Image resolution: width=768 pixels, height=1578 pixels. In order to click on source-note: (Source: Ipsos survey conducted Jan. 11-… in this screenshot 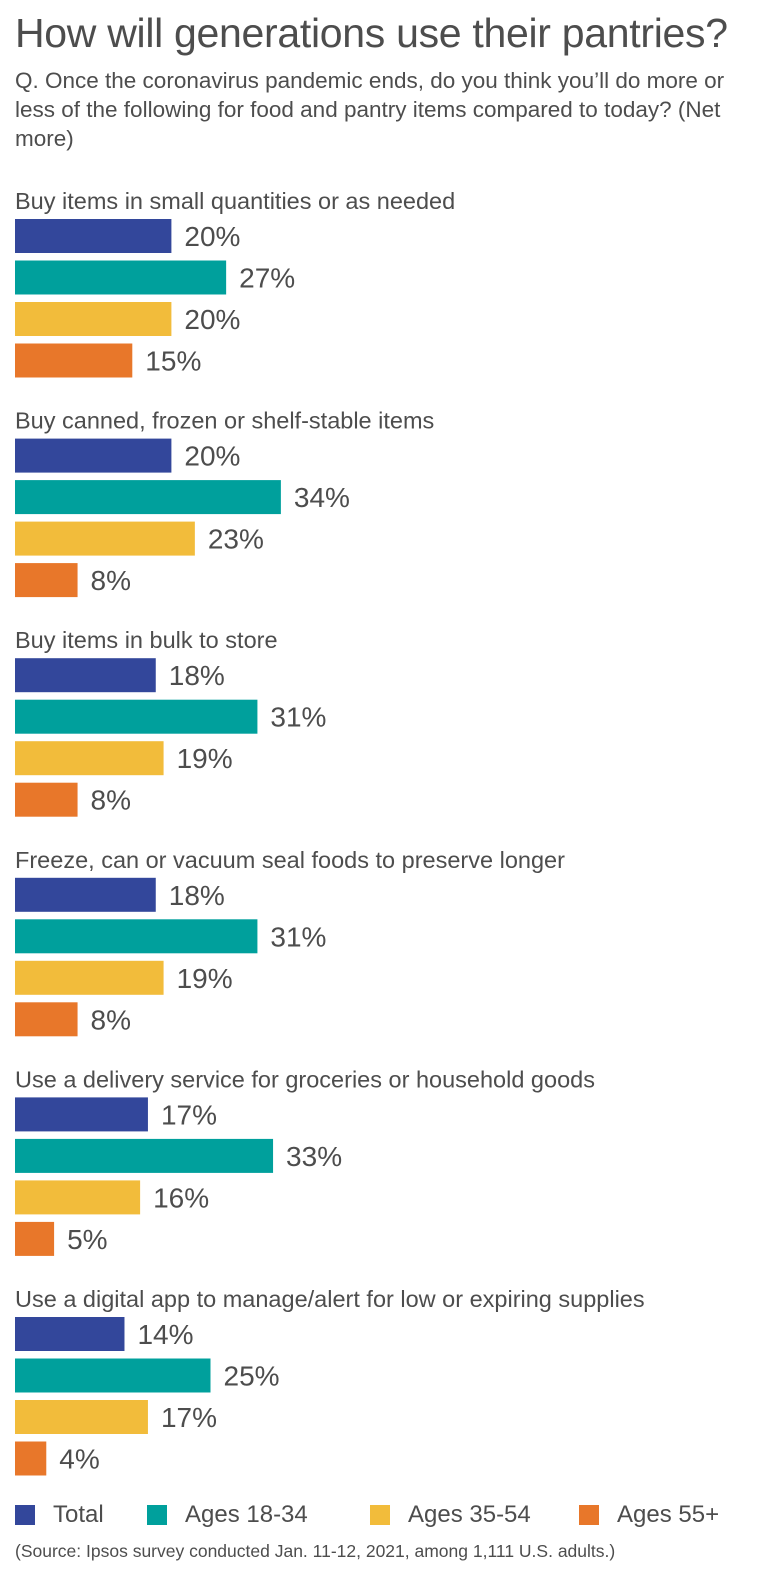, I will do `click(315, 1551)`.